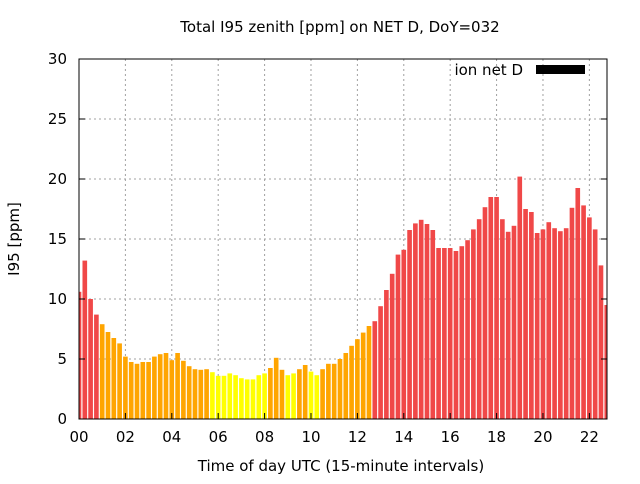  I want to click on y-tick-label: 25, so click(57, 119).